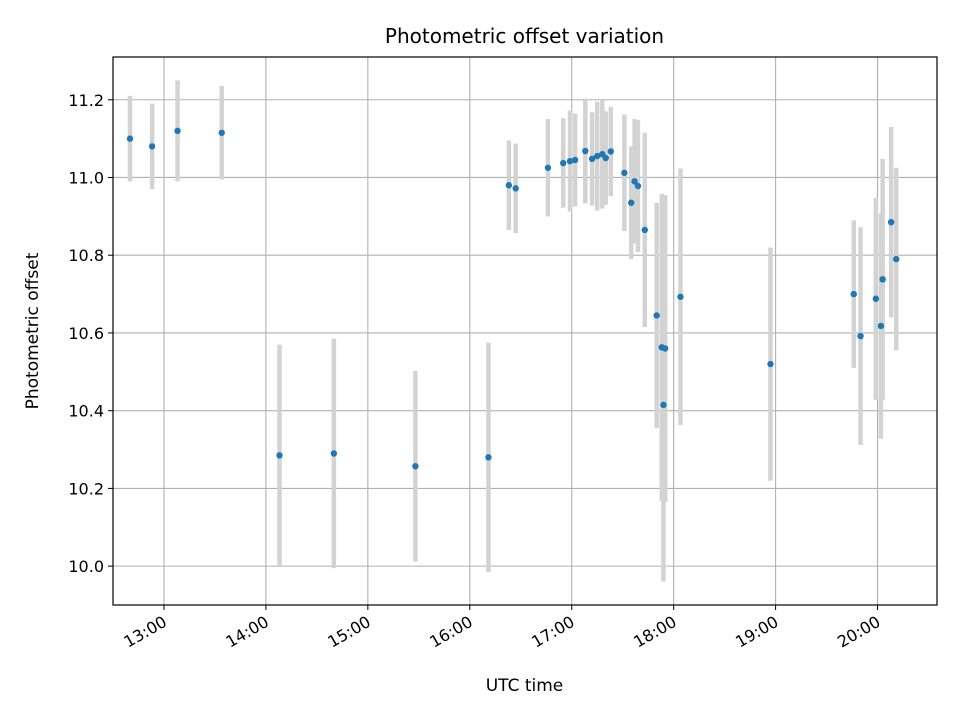  Describe the element at coordinates (86, 488) in the screenshot. I see `y-tick-label: 10.2` at that location.